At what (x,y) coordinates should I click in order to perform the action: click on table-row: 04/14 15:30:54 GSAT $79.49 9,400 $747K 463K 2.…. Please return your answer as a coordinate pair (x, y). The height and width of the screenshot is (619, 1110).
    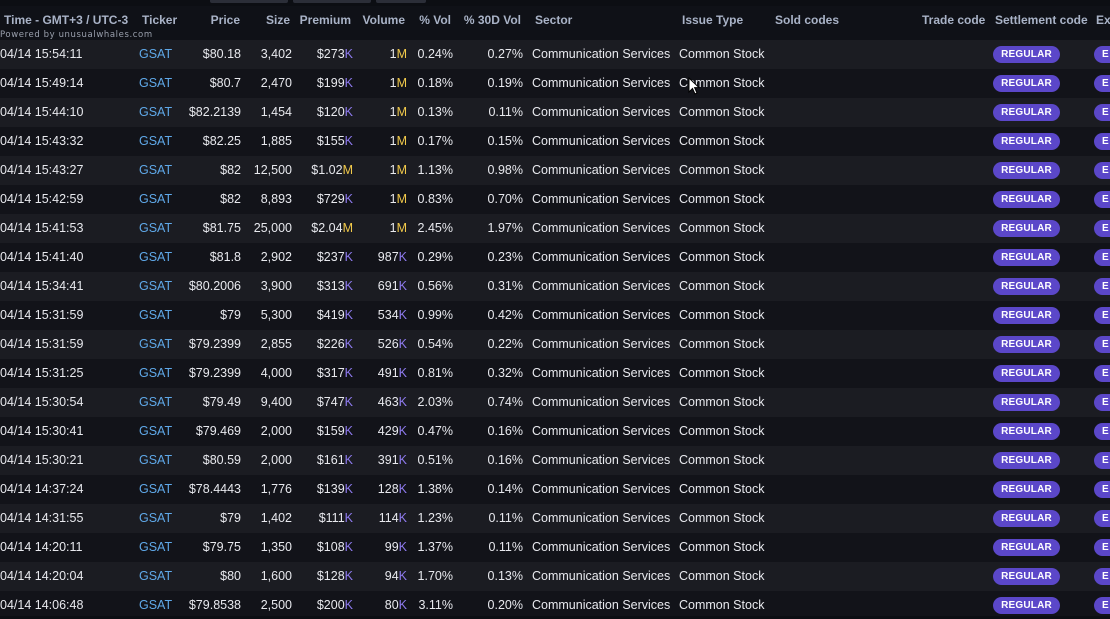
    Looking at the image, I should click on (555, 402).